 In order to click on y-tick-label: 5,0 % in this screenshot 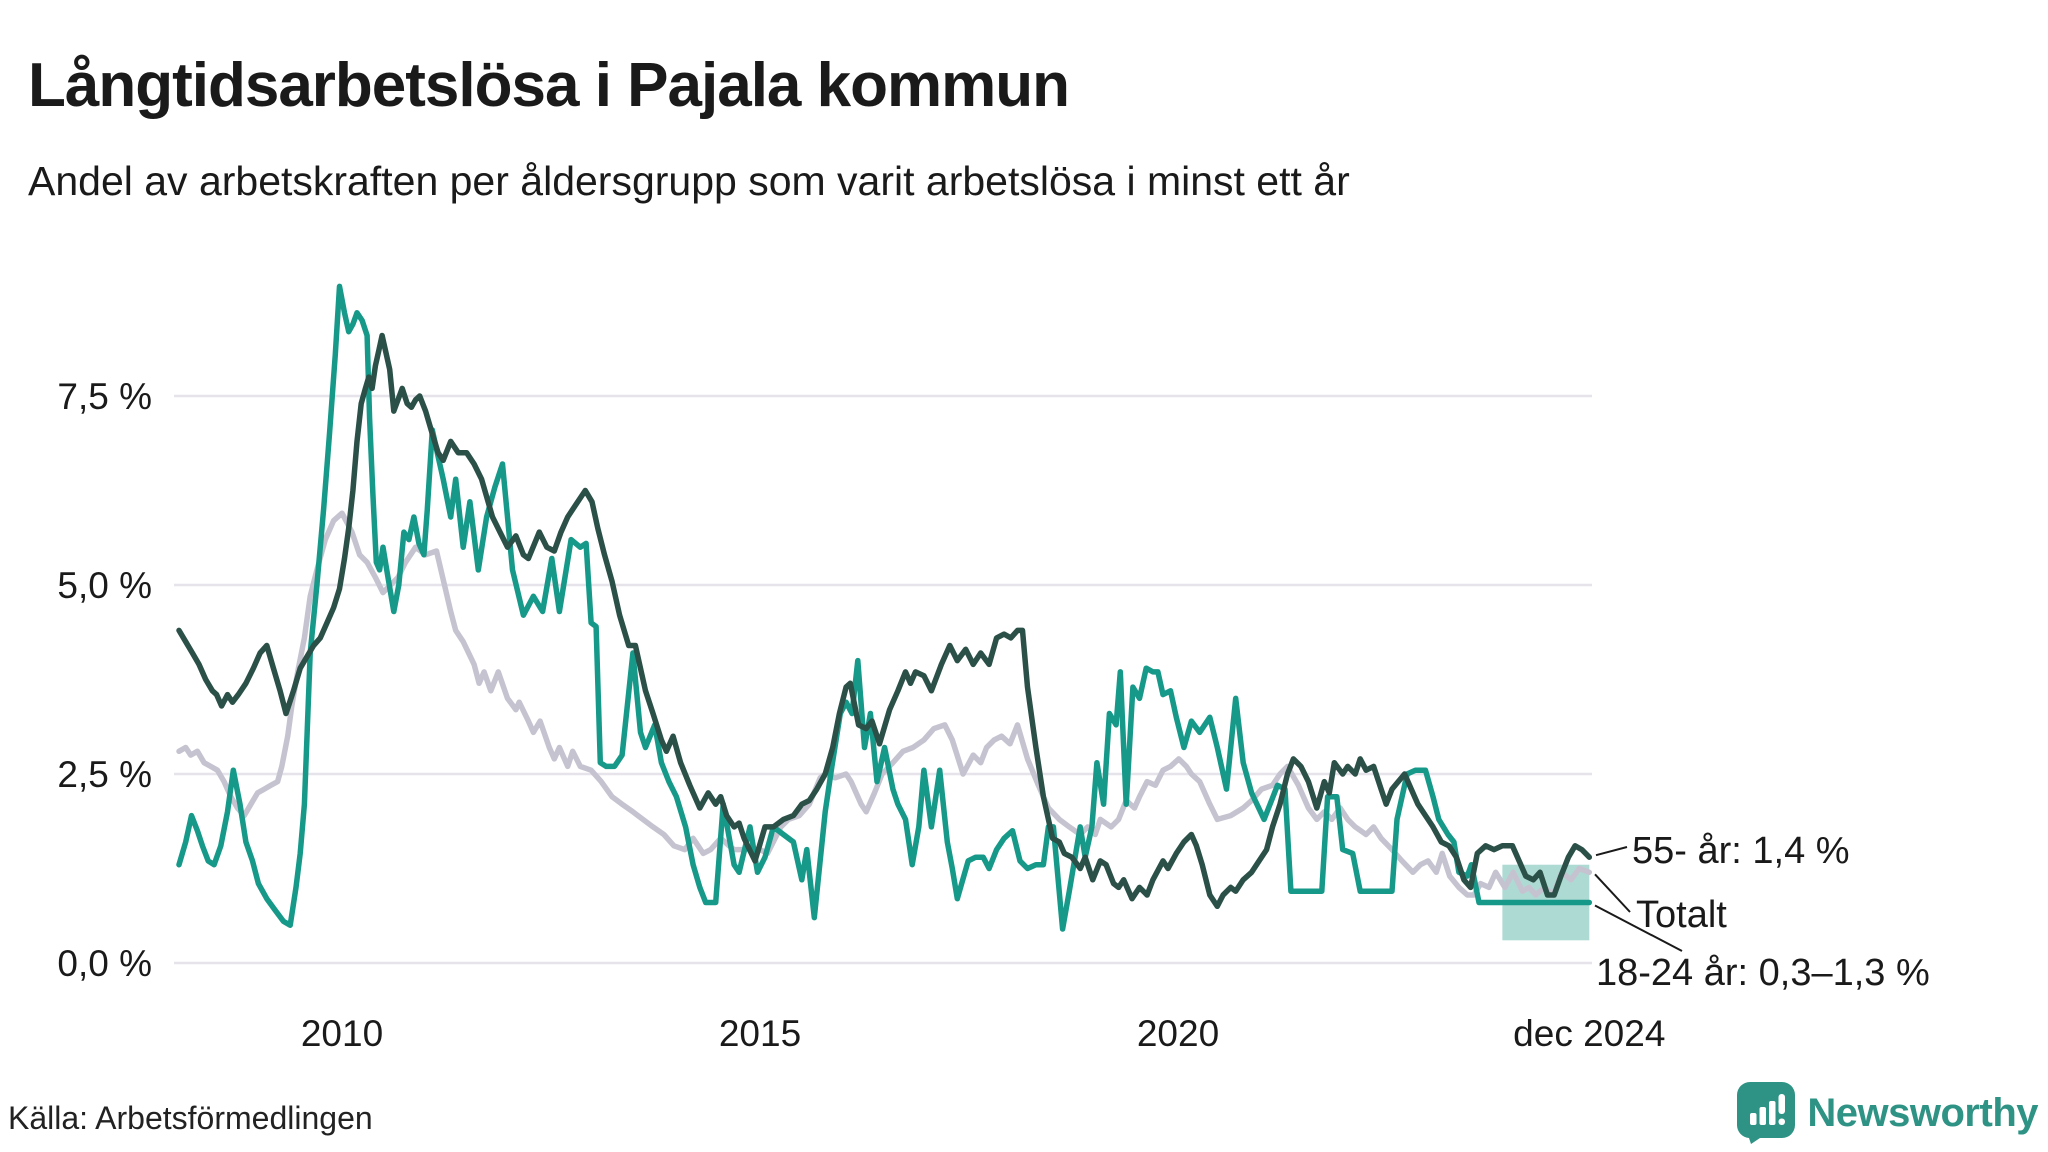, I will do `click(104, 585)`.